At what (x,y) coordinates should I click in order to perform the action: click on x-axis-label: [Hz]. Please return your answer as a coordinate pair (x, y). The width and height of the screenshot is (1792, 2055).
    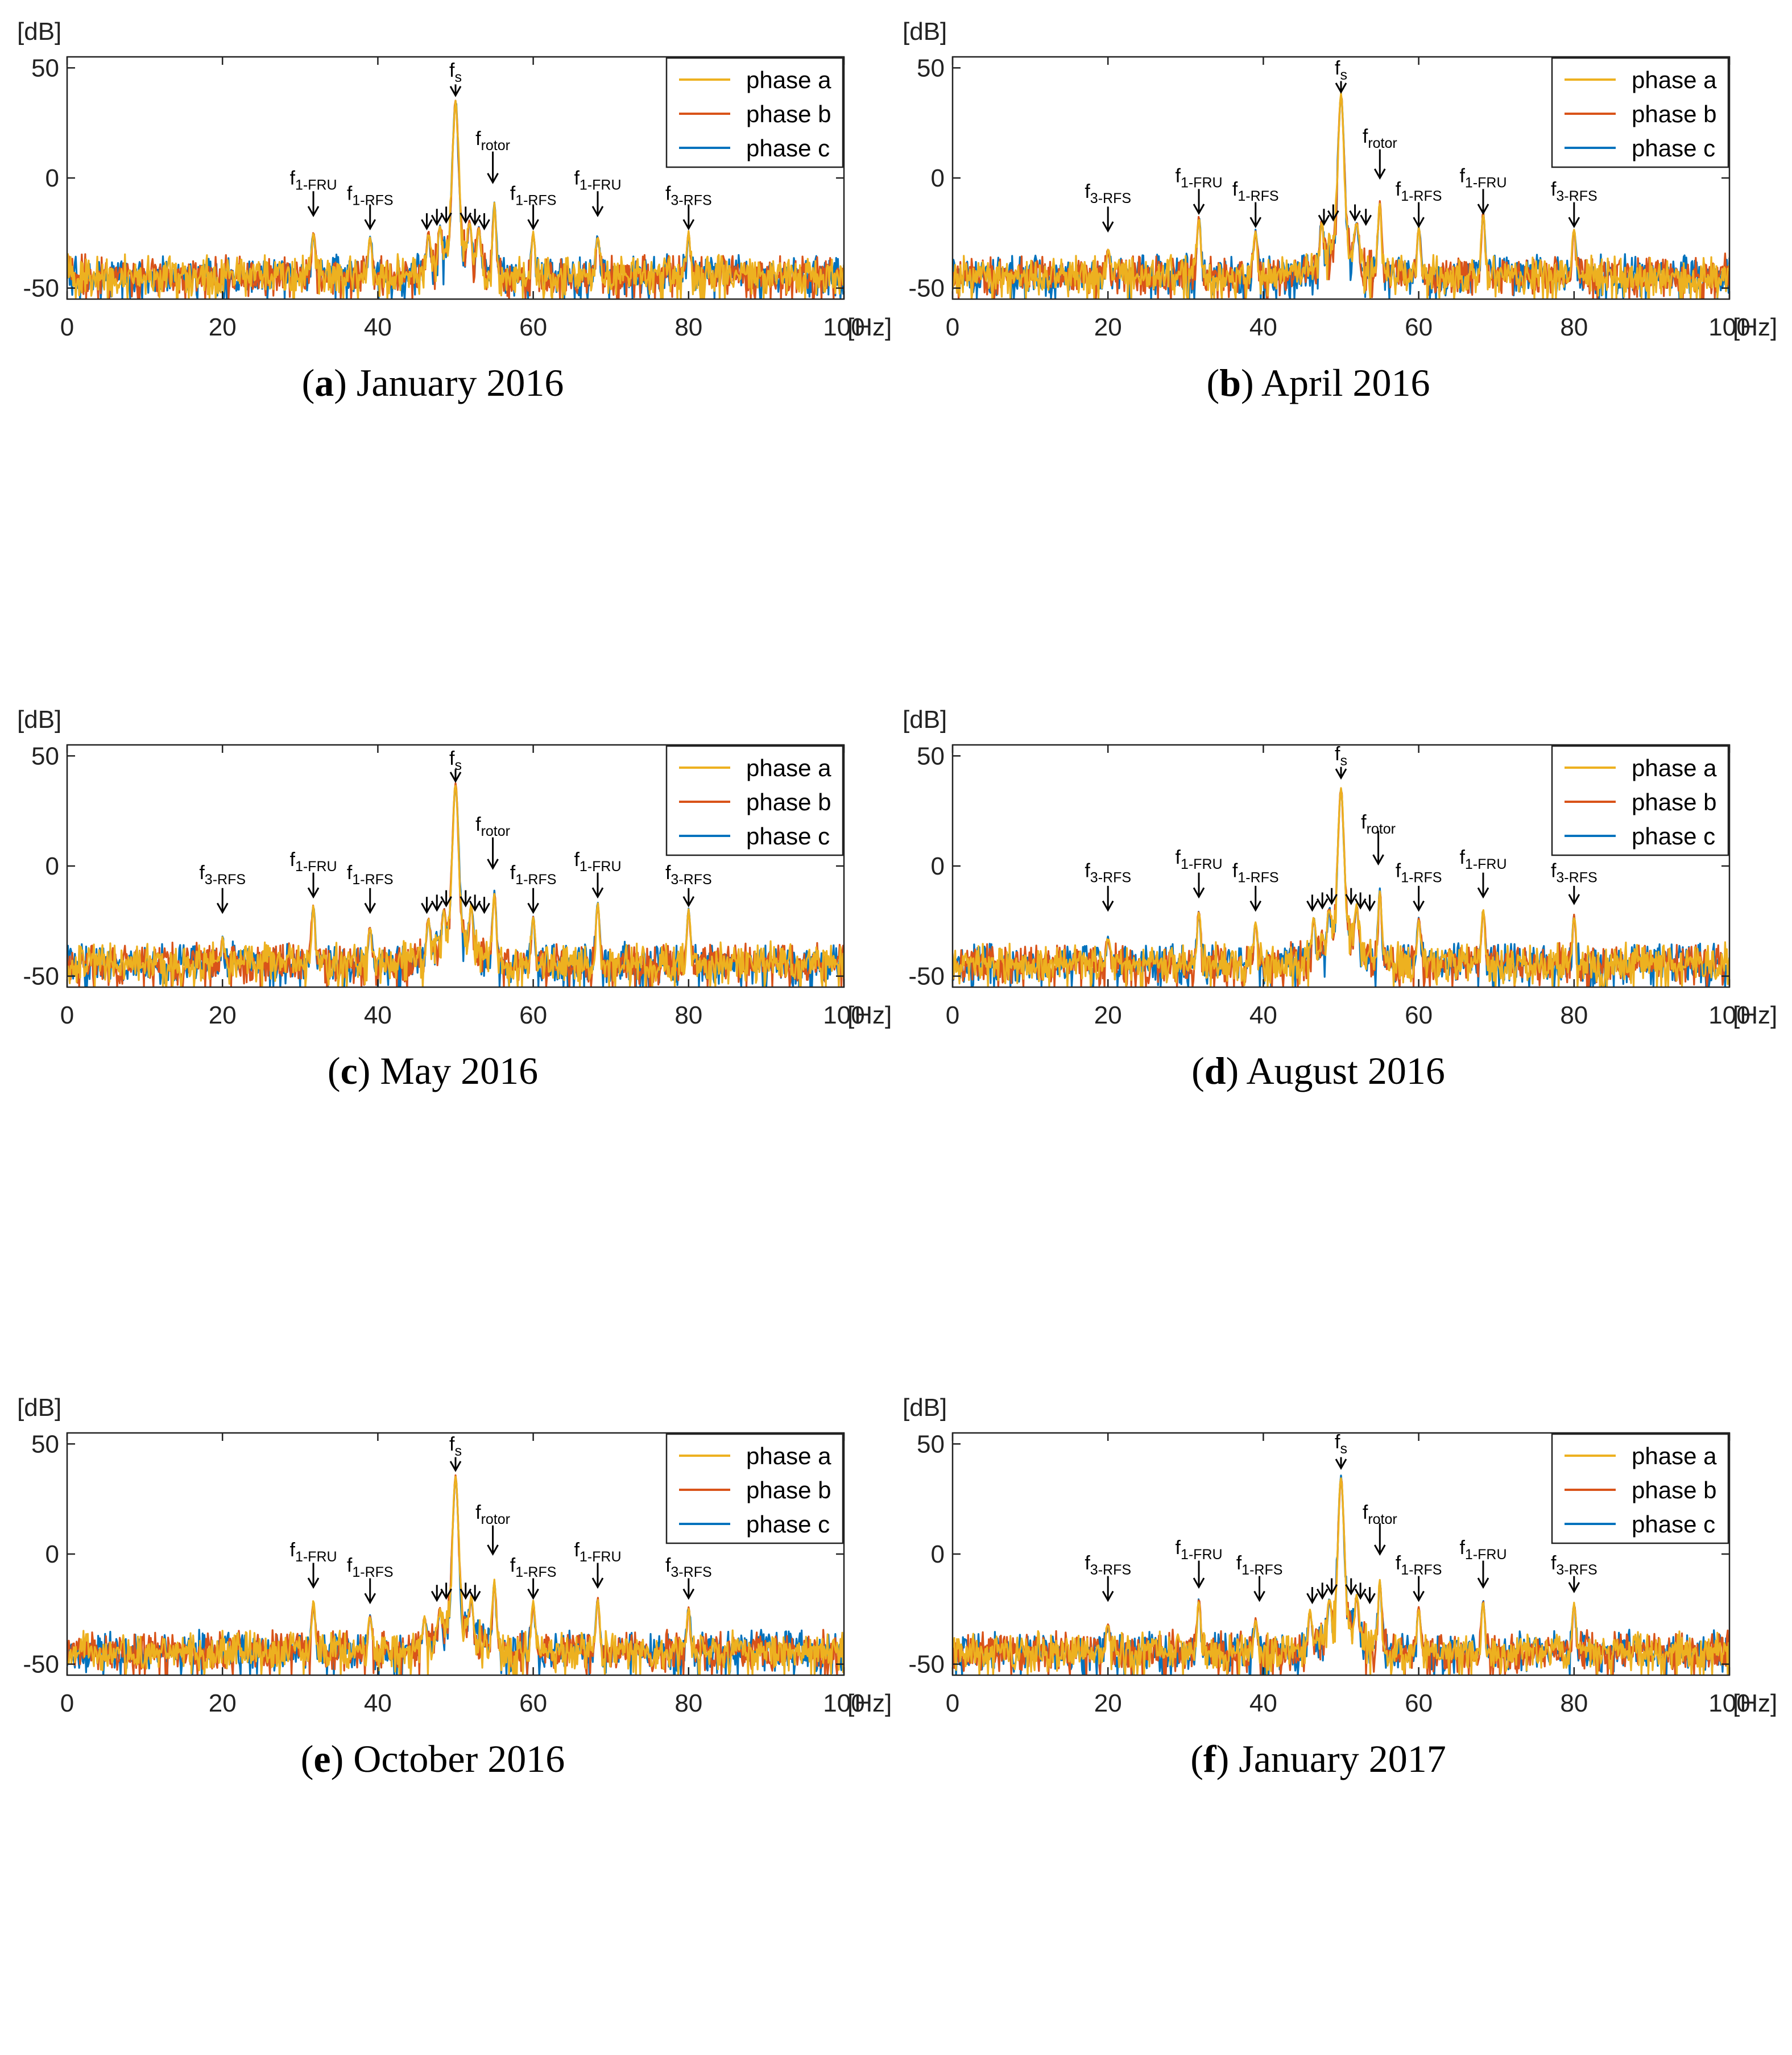
    Looking at the image, I should click on (870, 327).